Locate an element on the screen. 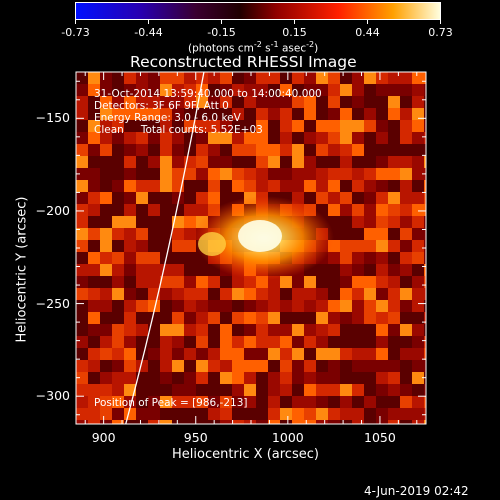 The height and width of the screenshot is (500, 500). colorbar-tick-label: 0.44 is located at coordinates (367, 32).